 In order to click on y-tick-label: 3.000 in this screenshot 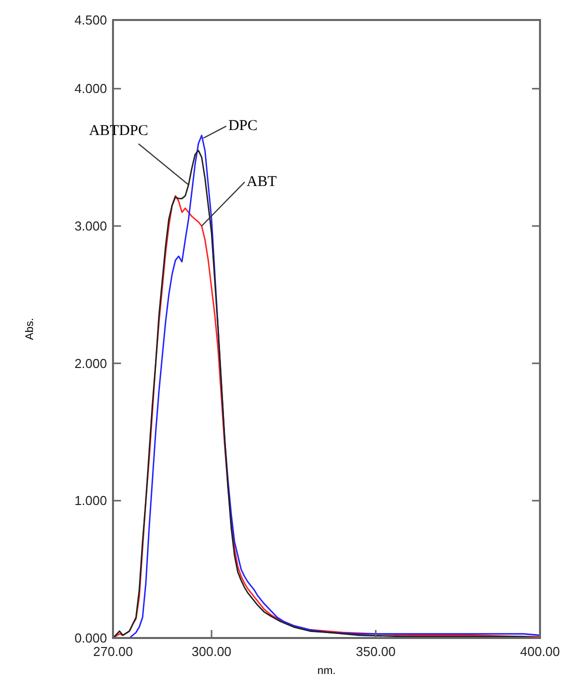, I will do `click(90, 226)`.